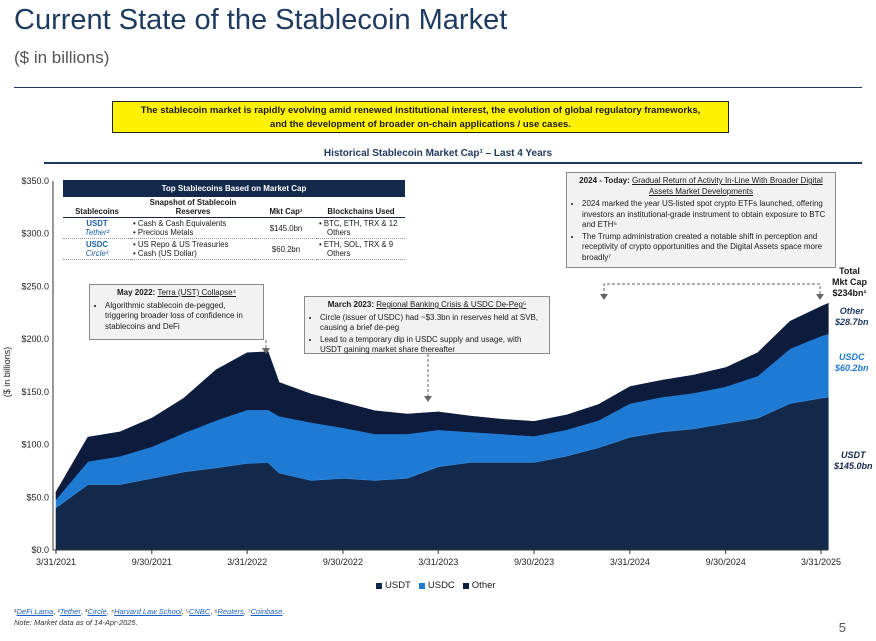 This screenshot has width=876, height=641. I want to click on reserve-item: • Cash & Cash Equivalents, so click(180, 223).